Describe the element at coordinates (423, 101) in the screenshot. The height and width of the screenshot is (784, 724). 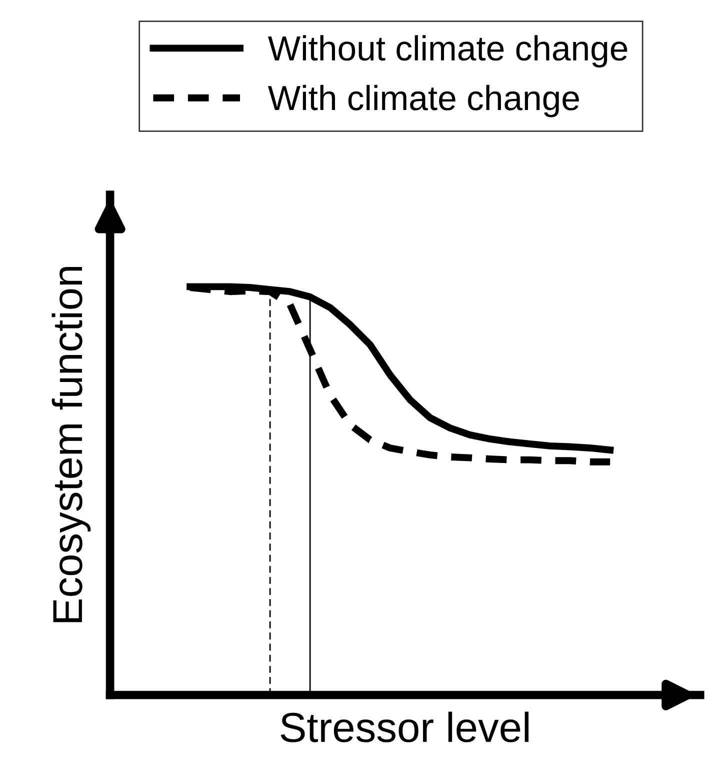
I see `legend-label: With climate change` at that location.